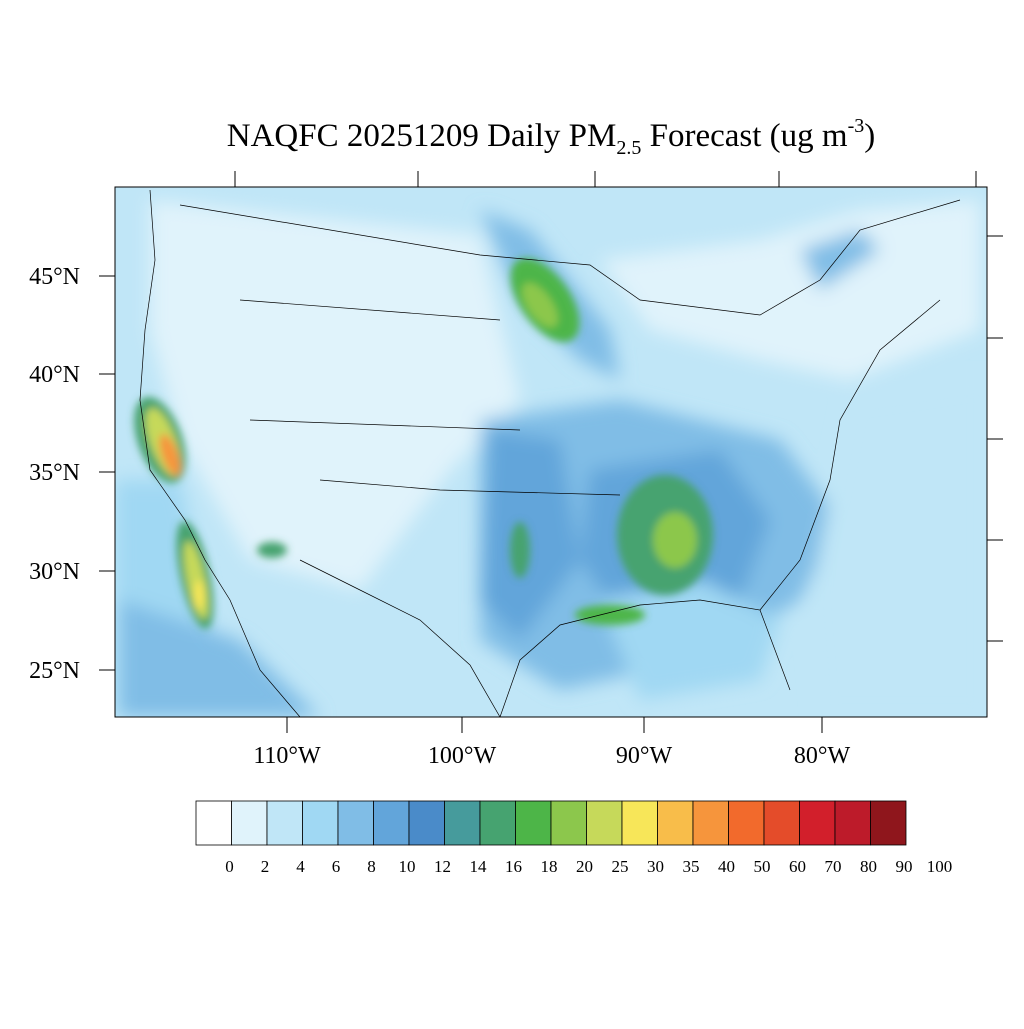 This screenshot has height=1029, width=1024. What do you see at coordinates (620, 866) in the screenshot?
I see `colorbar-label: 25` at bounding box center [620, 866].